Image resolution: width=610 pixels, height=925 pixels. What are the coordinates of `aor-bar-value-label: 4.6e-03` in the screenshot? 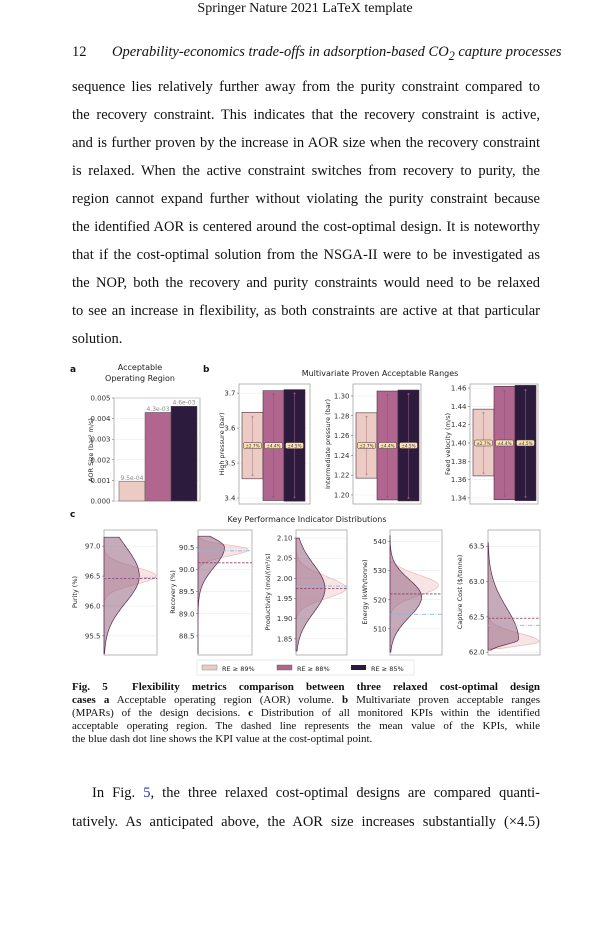 It's located at (183, 403).